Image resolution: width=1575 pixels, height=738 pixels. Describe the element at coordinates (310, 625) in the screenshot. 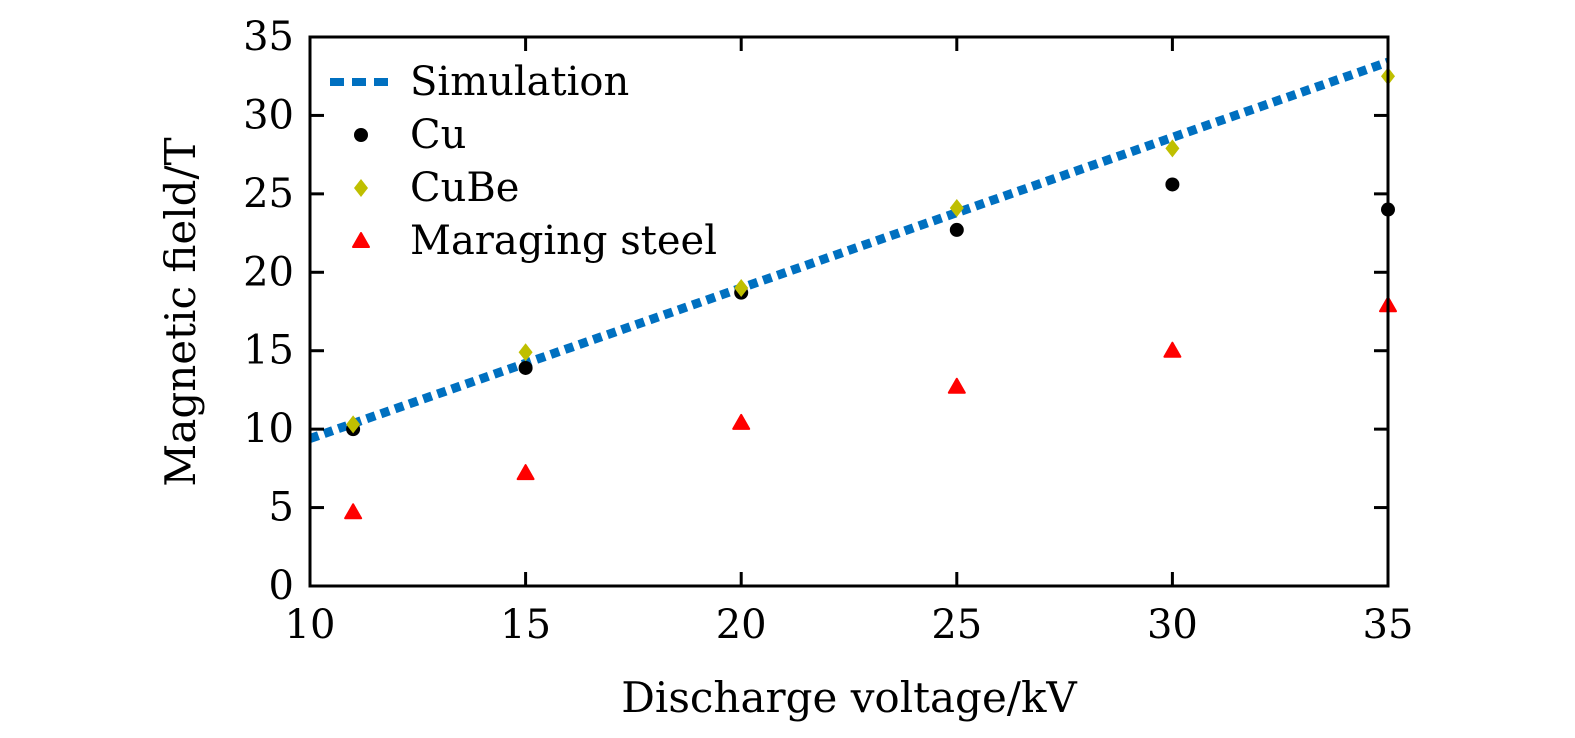

I see `x-tick-label: 10` at that location.